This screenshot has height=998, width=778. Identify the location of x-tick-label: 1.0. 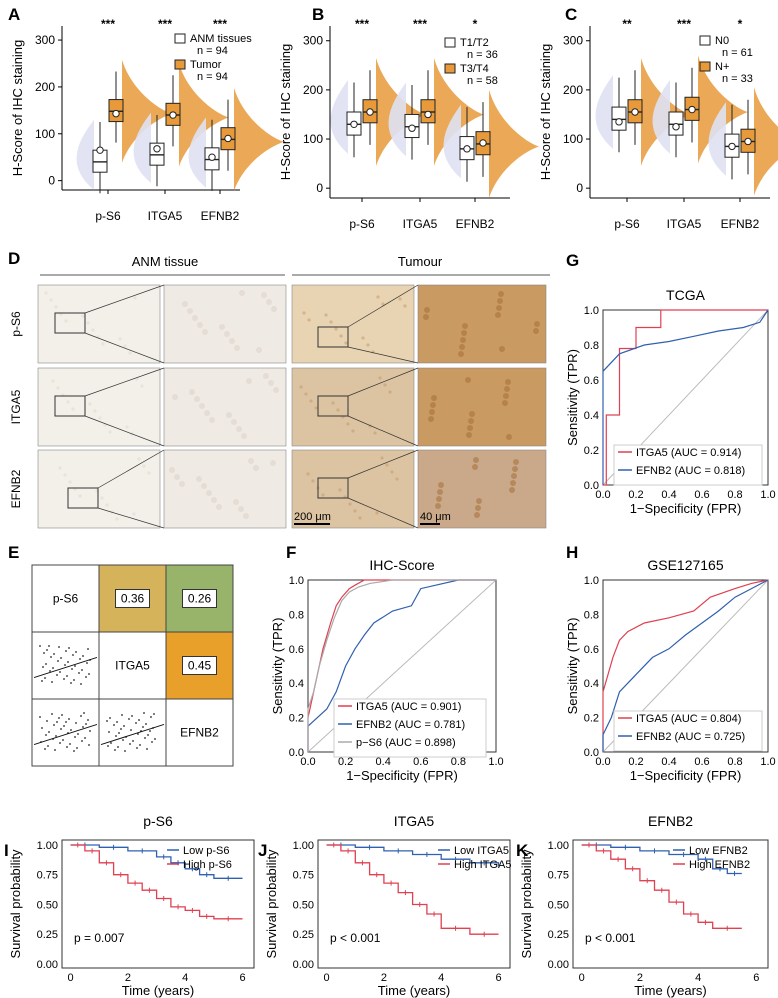
(767, 495).